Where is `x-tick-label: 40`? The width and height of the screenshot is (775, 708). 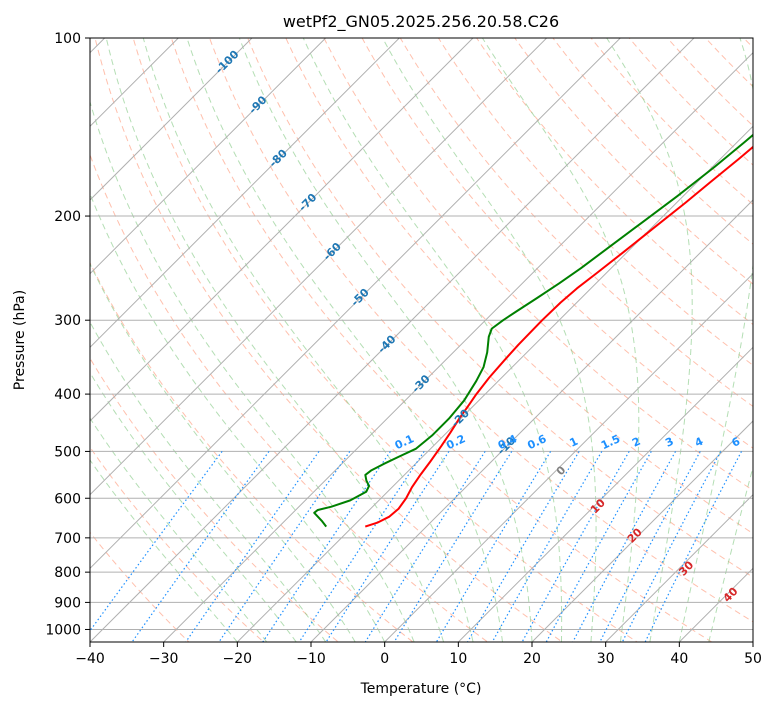 x-tick-label: 40 is located at coordinates (679, 659).